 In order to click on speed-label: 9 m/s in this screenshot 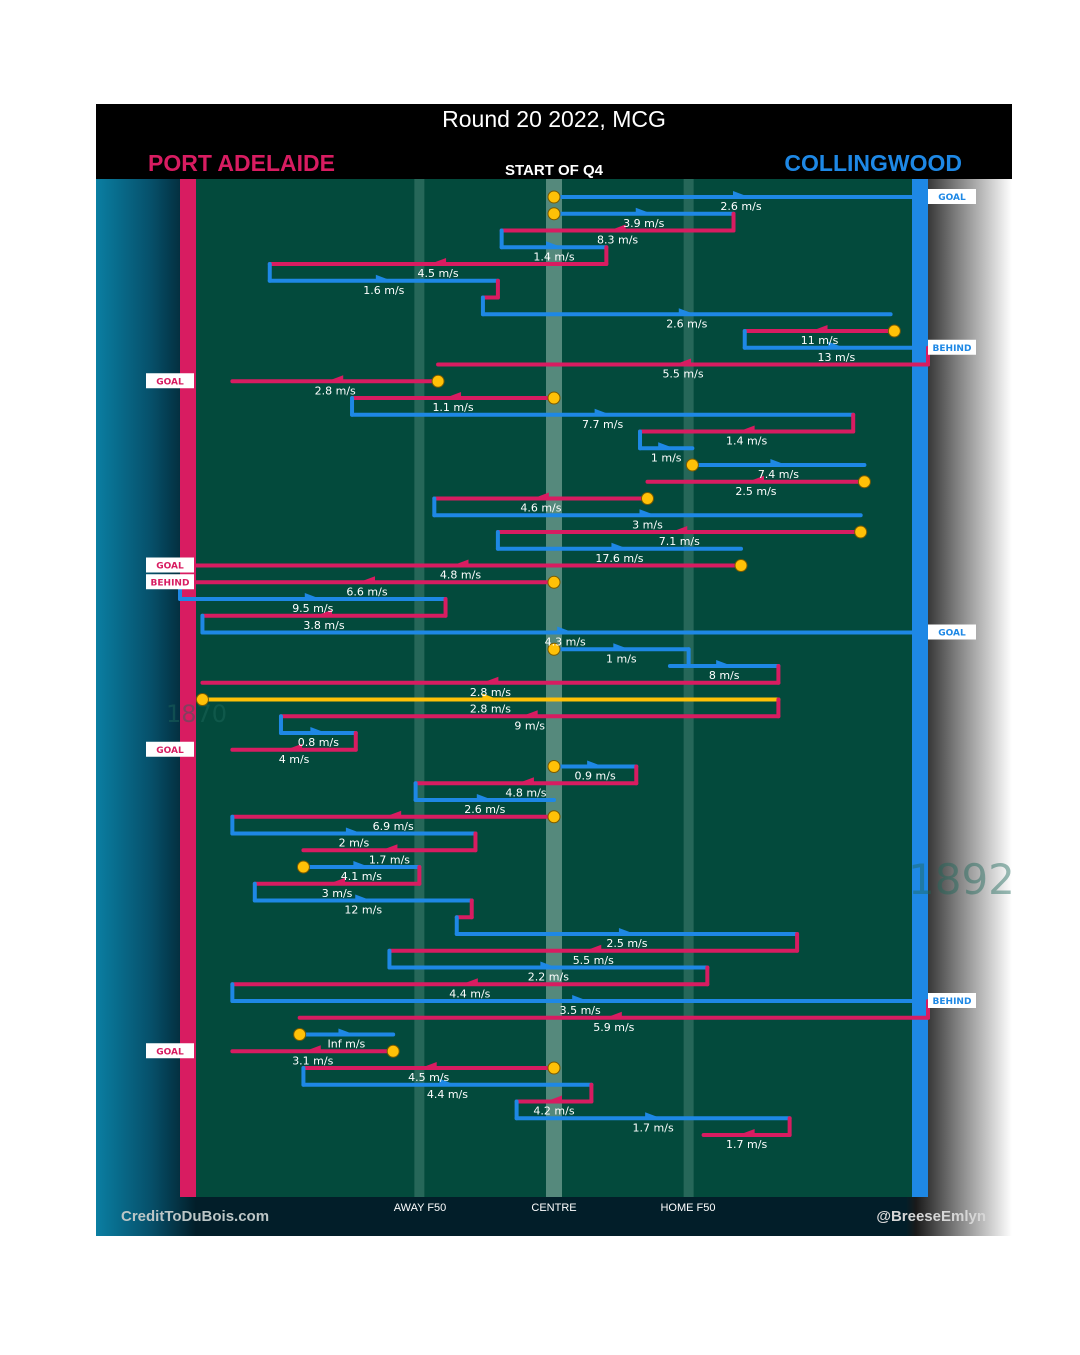, I will do `click(529, 725)`.